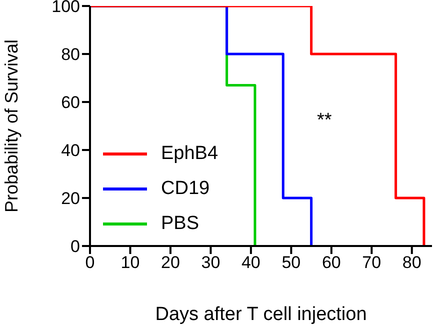 This screenshot has height=332, width=434. What do you see at coordinates (75, 246) in the screenshot?
I see `y-tick-label: 0` at bounding box center [75, 246].